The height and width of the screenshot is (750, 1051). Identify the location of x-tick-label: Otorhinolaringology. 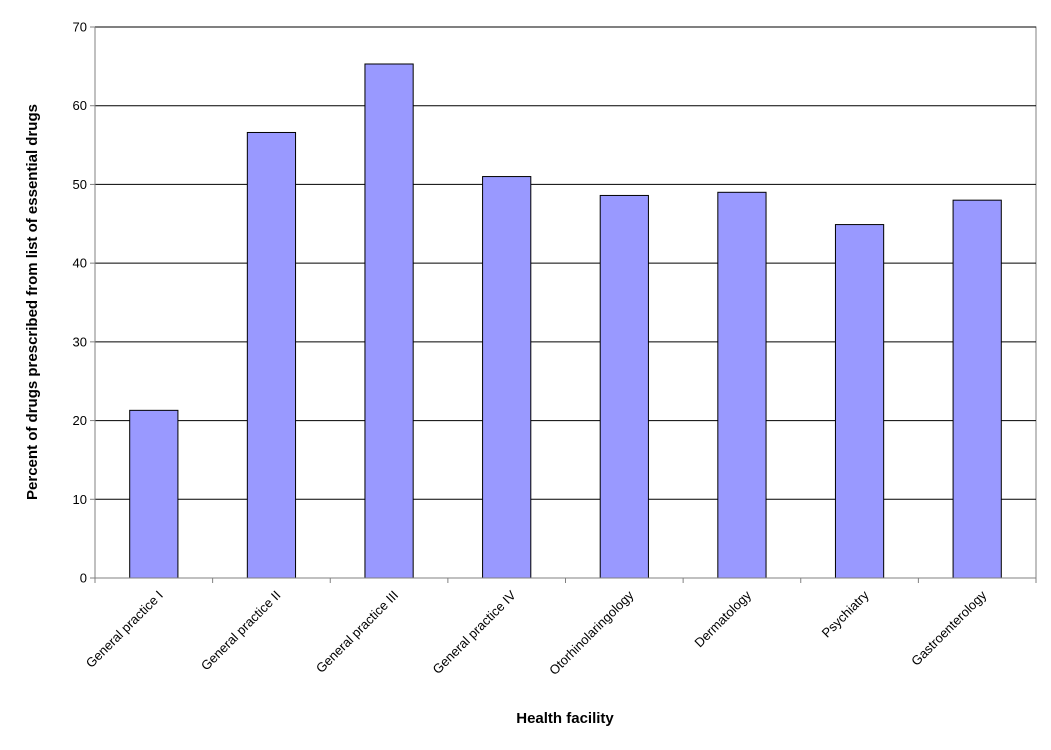
(591, 632).